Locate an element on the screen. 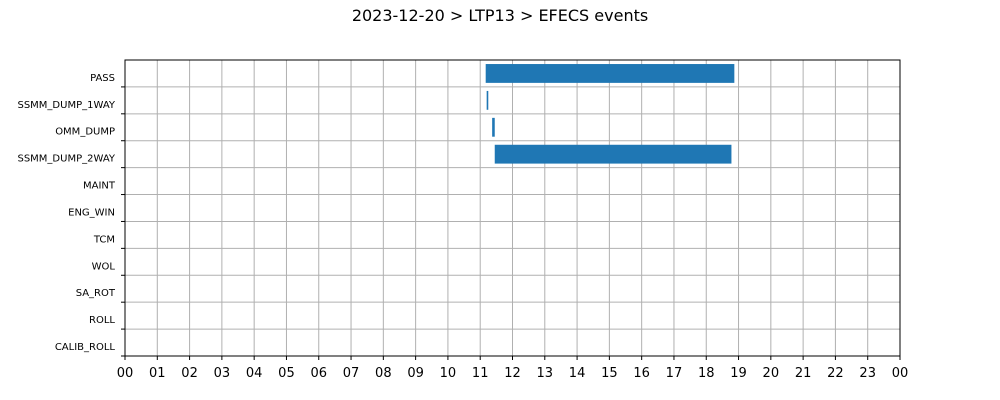  x-tick-label: 21 is located at coordinates (803, 373).